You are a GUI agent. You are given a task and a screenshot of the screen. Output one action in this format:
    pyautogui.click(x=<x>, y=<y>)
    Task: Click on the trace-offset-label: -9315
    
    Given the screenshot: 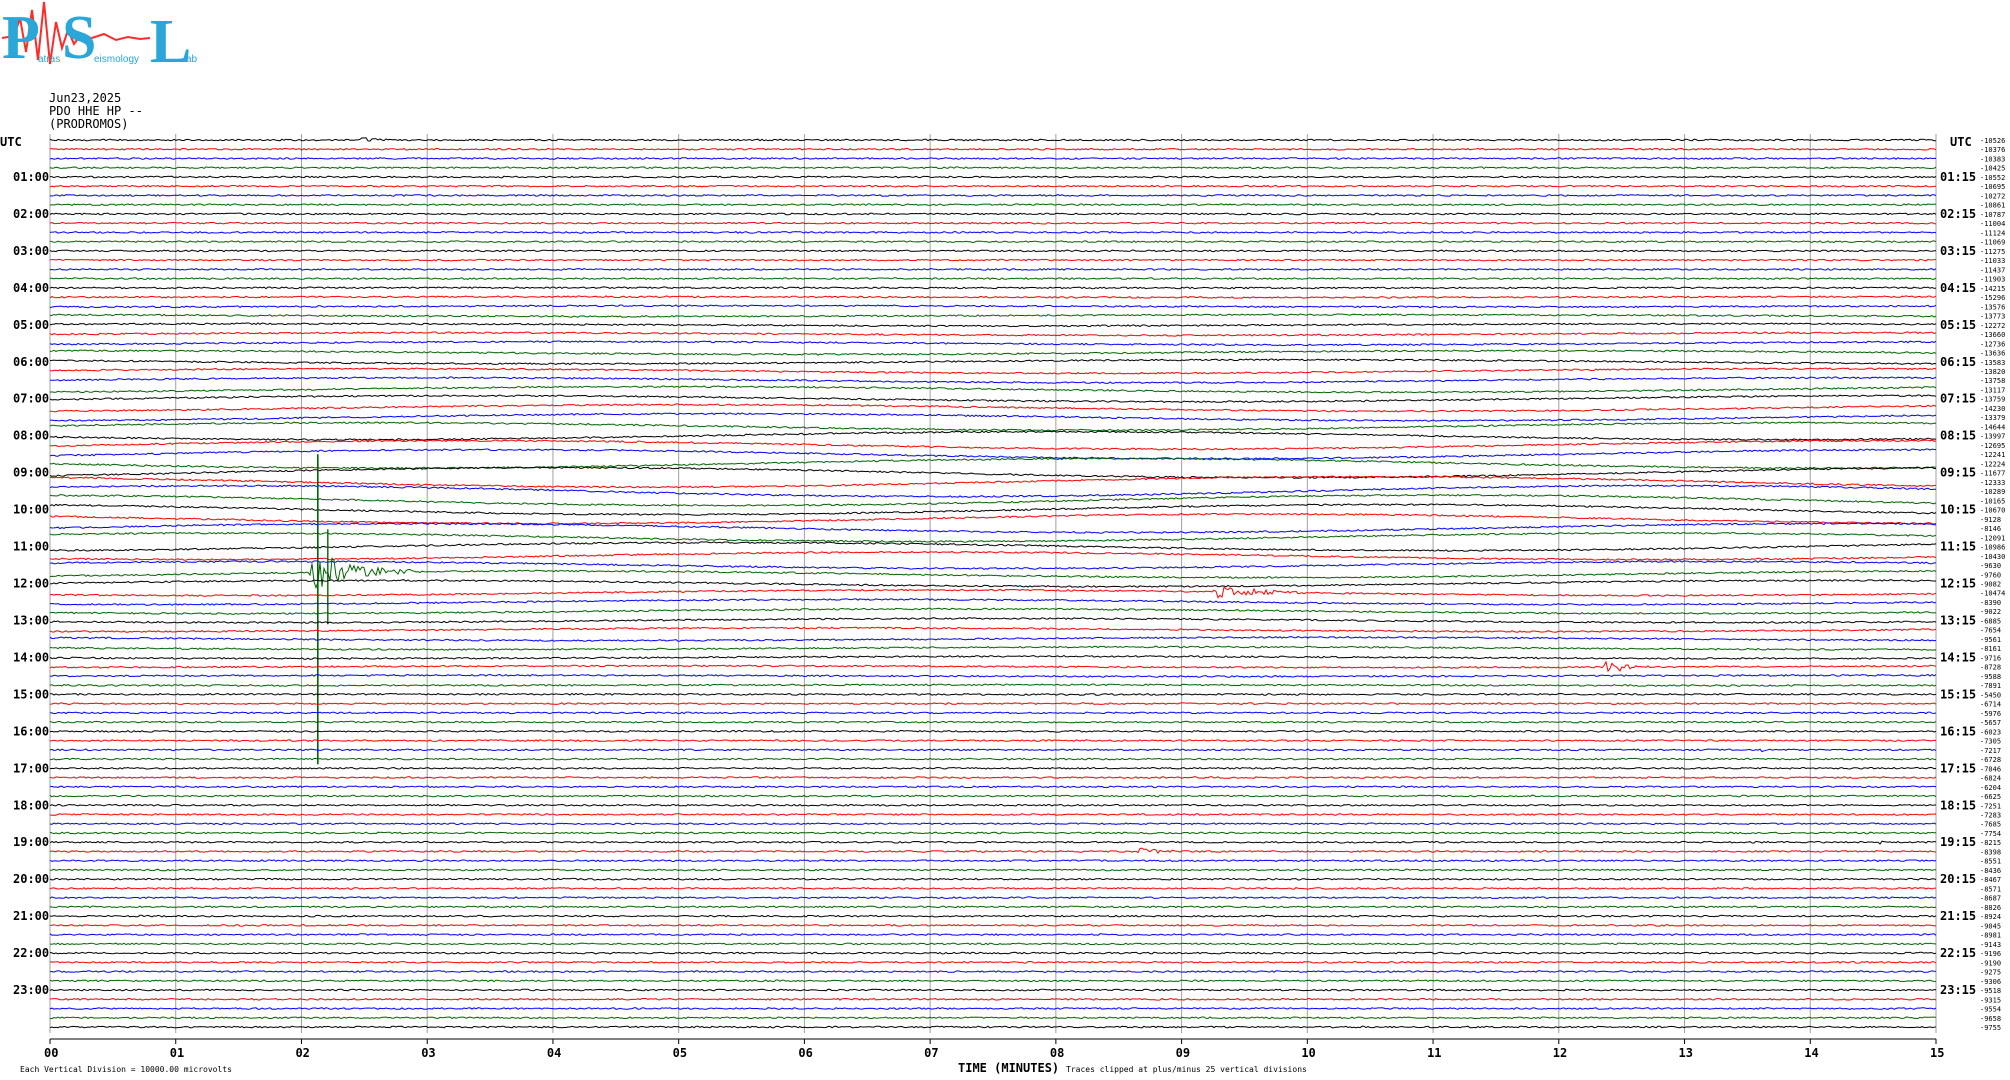 What is the action you would take?
    pyautogui.click(x=1990, y=1000)
    